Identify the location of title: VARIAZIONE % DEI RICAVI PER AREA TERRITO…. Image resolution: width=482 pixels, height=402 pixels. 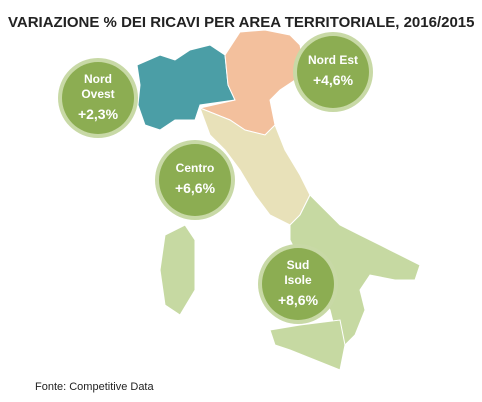
(241, 22).